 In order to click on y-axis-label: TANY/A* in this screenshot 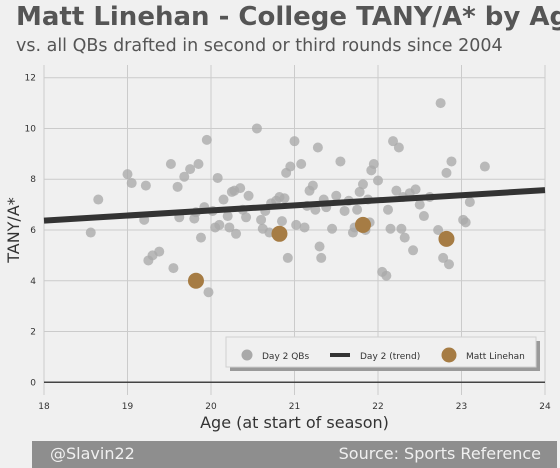, I will do `click(13, 230)`.